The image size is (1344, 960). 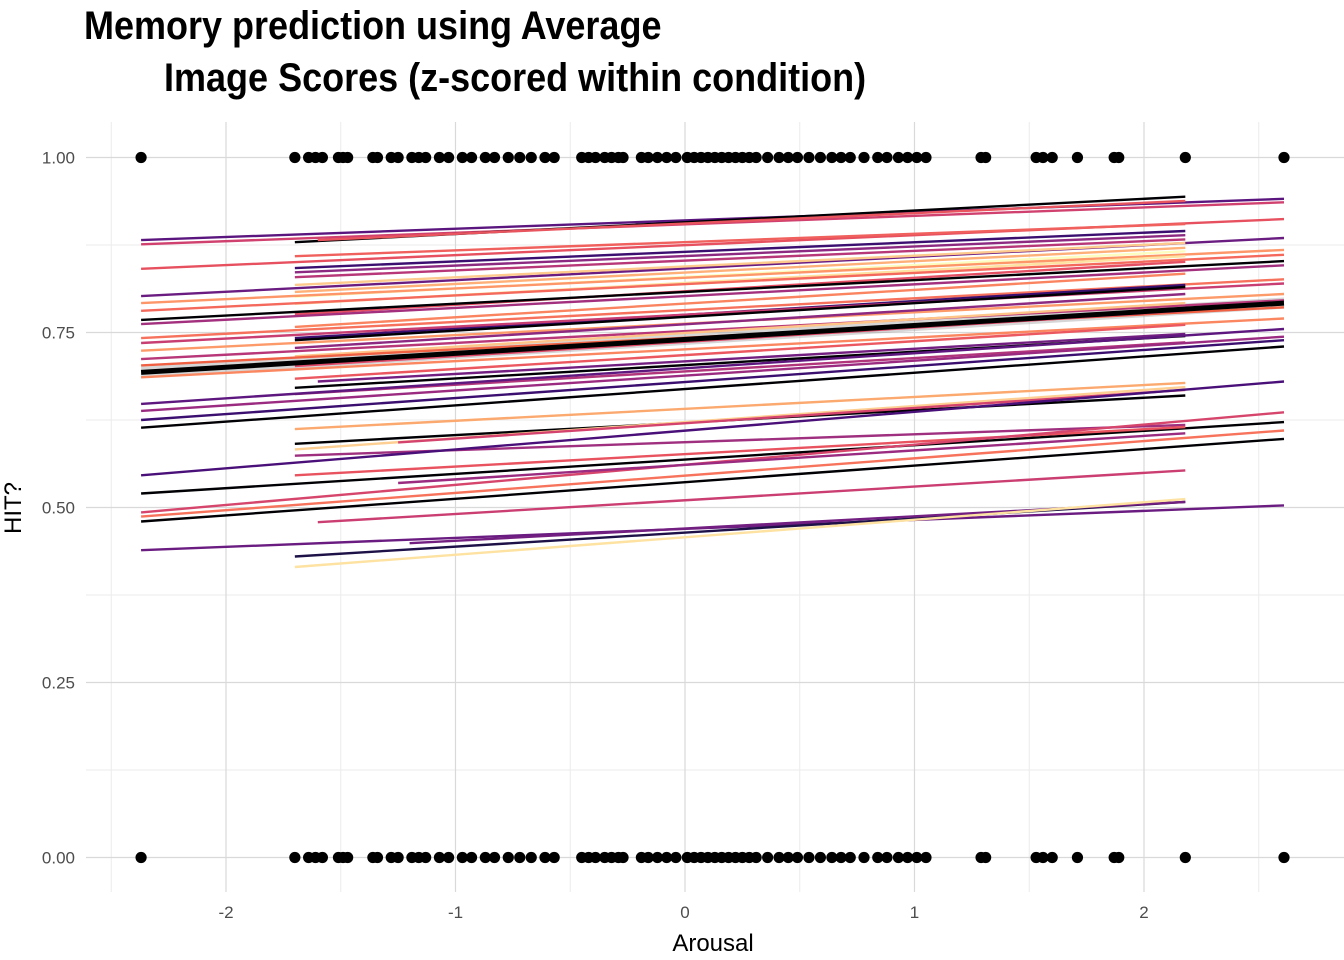 What do you see at coordinates (58, 508) in the screenshot?
I see `y-tick-label: 0.50` at bounding box center [58, 508].